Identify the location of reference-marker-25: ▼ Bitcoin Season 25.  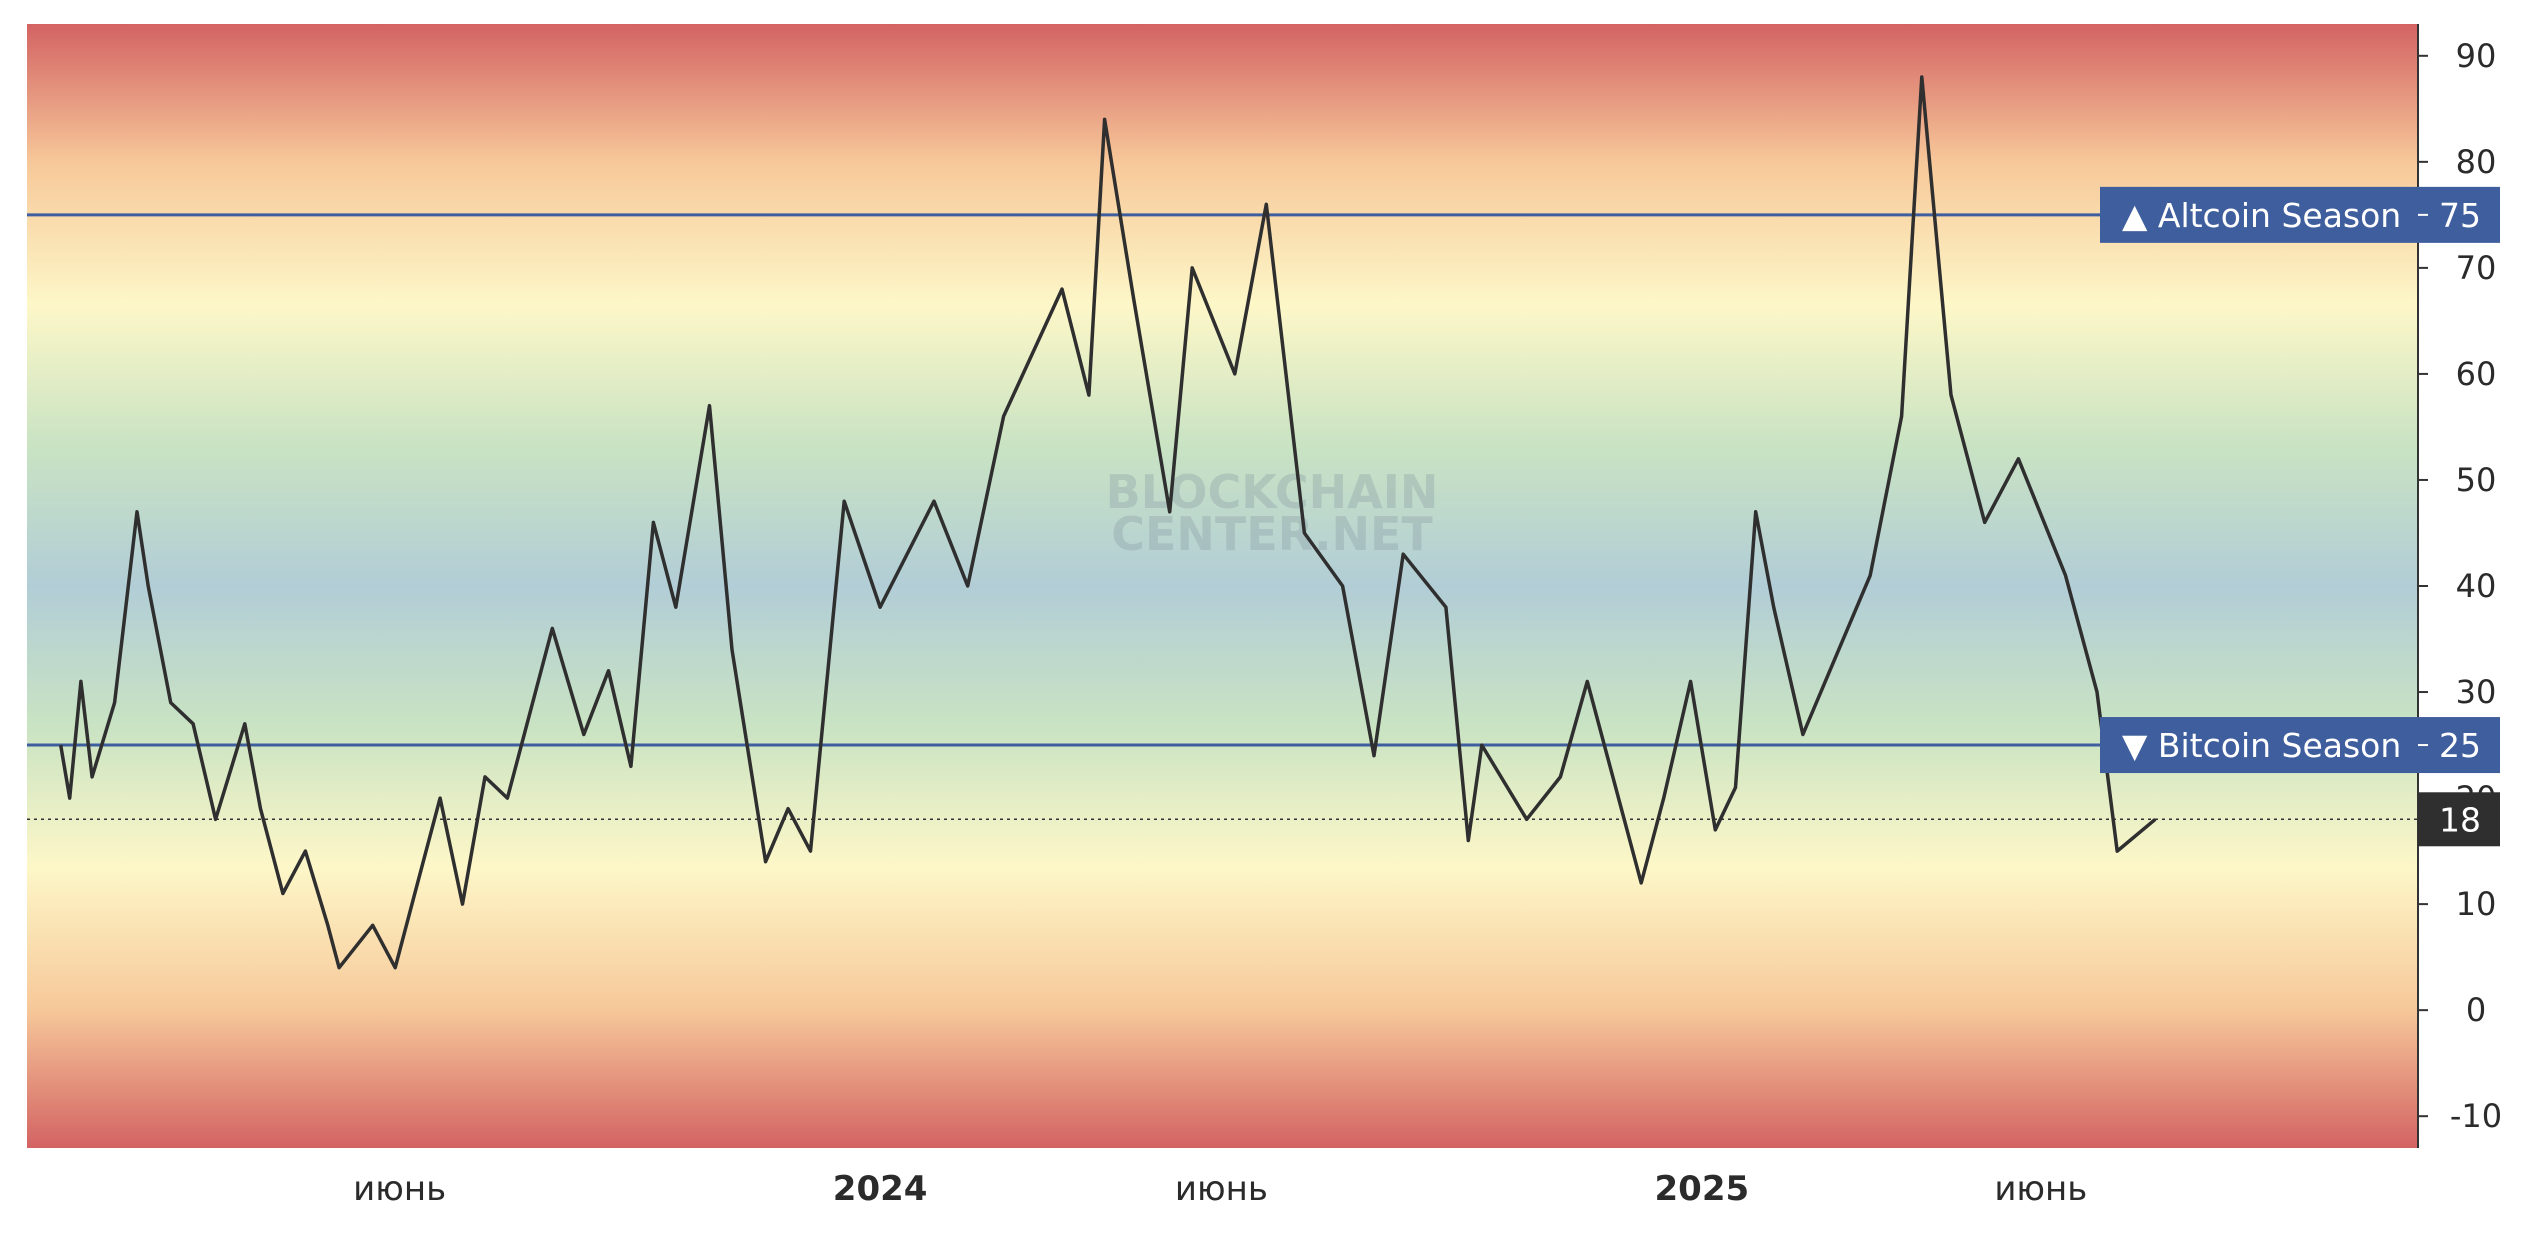
(2300, 745).